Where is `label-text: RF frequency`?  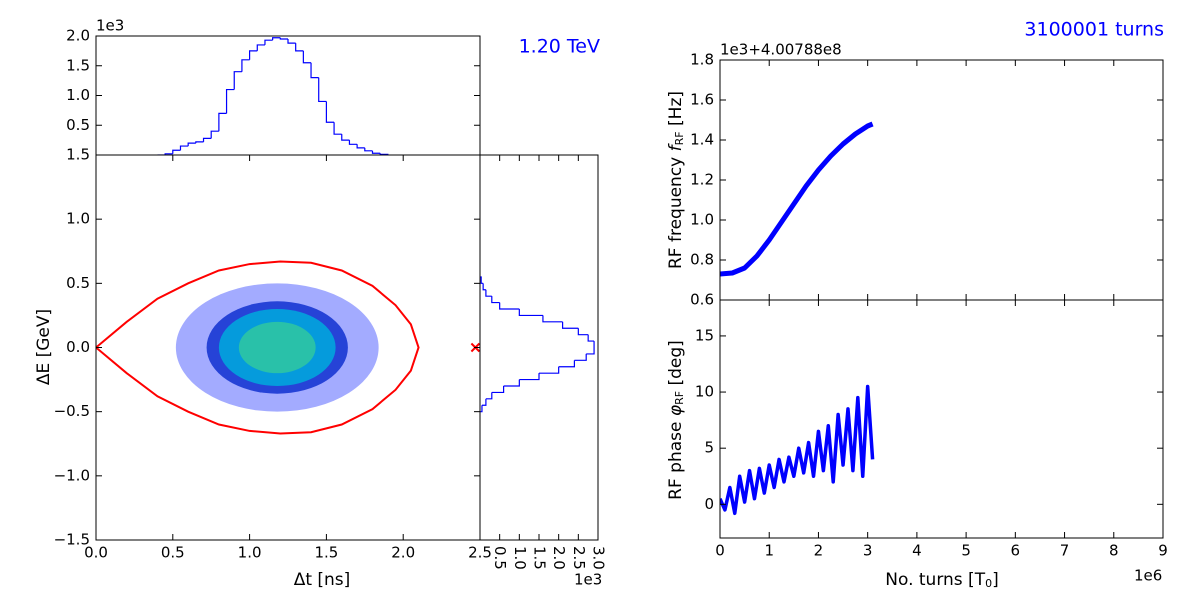 label-text: RF frequency is located at coordinates (676, 213).